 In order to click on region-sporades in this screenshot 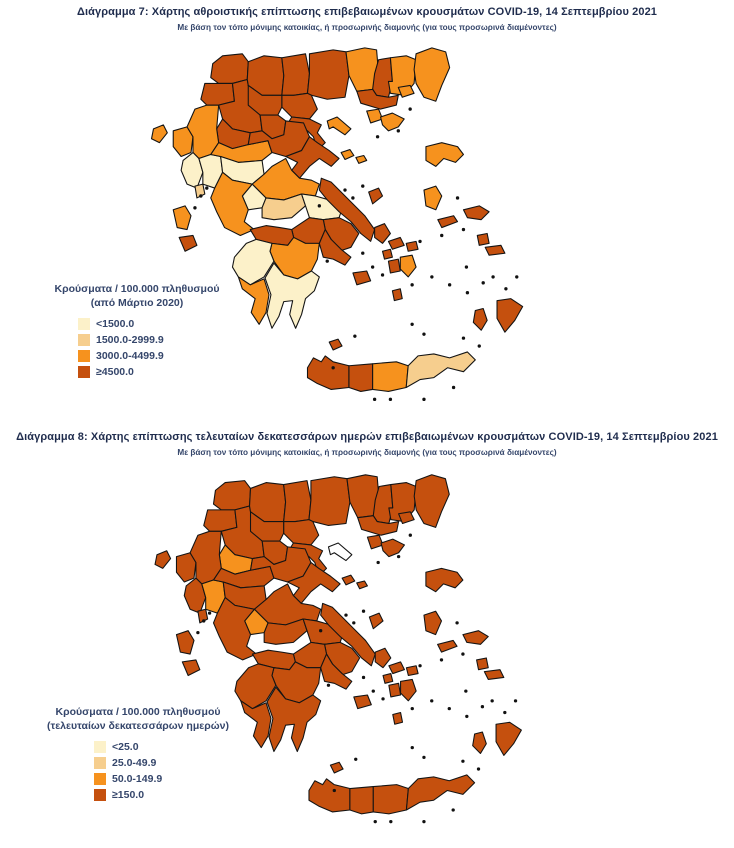, I will do `click(354, 582)`.